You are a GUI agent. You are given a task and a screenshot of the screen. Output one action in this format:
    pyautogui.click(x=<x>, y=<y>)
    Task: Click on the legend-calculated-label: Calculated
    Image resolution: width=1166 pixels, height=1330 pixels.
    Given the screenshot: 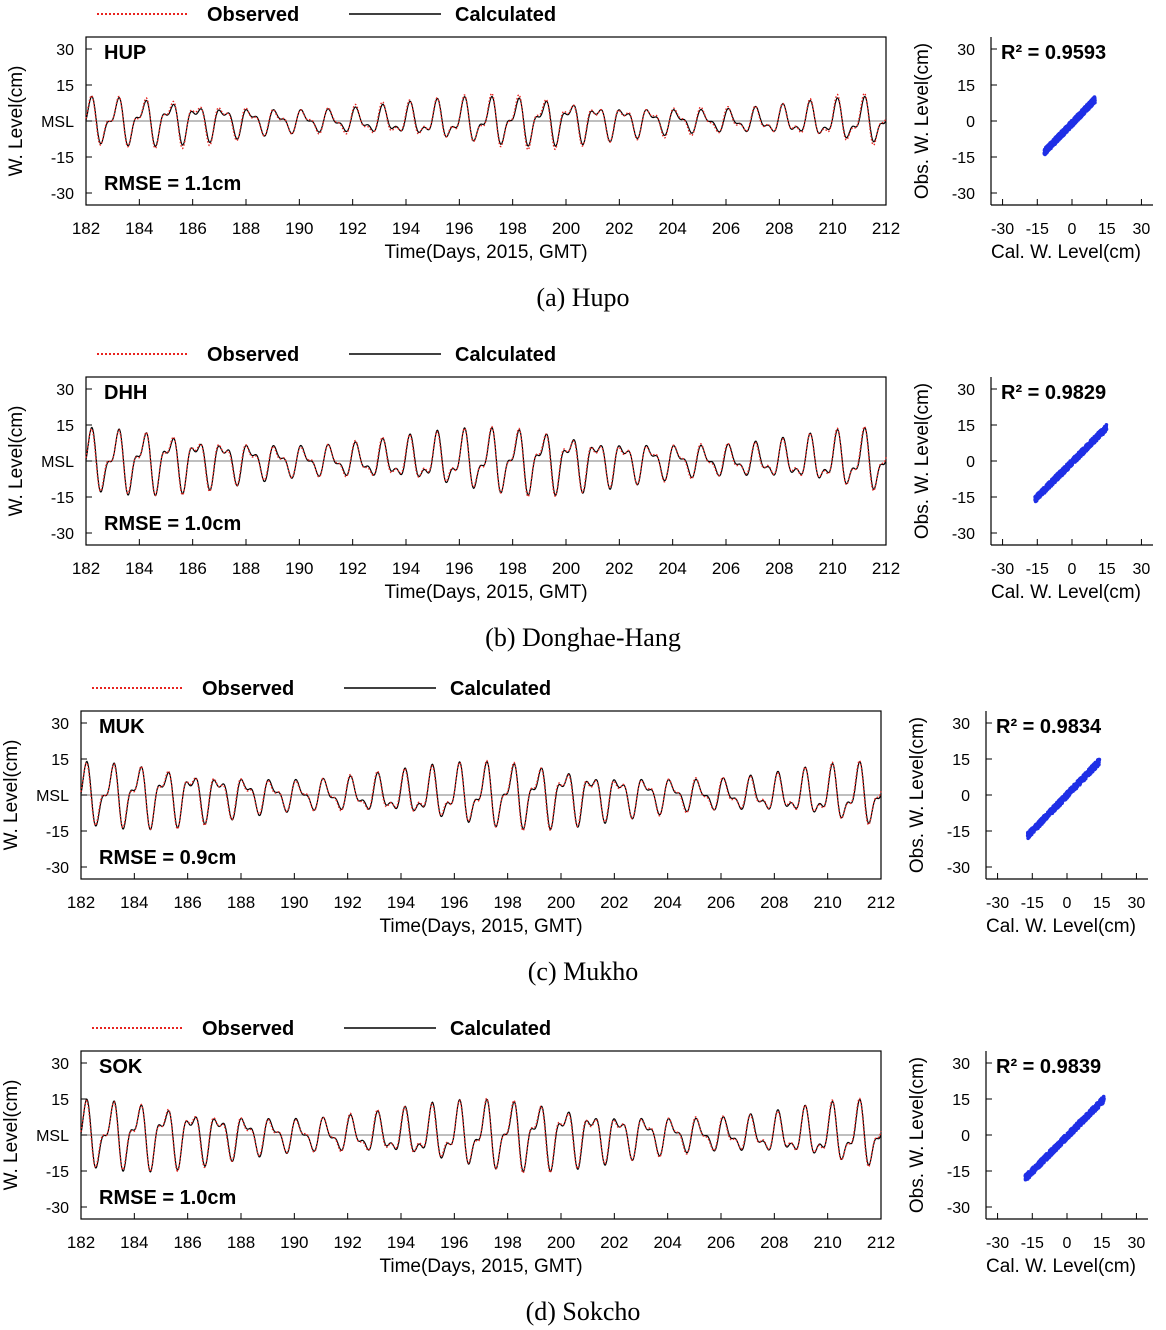 What is the action you would take?
    pyautogui.click(x=500, y=689)
    